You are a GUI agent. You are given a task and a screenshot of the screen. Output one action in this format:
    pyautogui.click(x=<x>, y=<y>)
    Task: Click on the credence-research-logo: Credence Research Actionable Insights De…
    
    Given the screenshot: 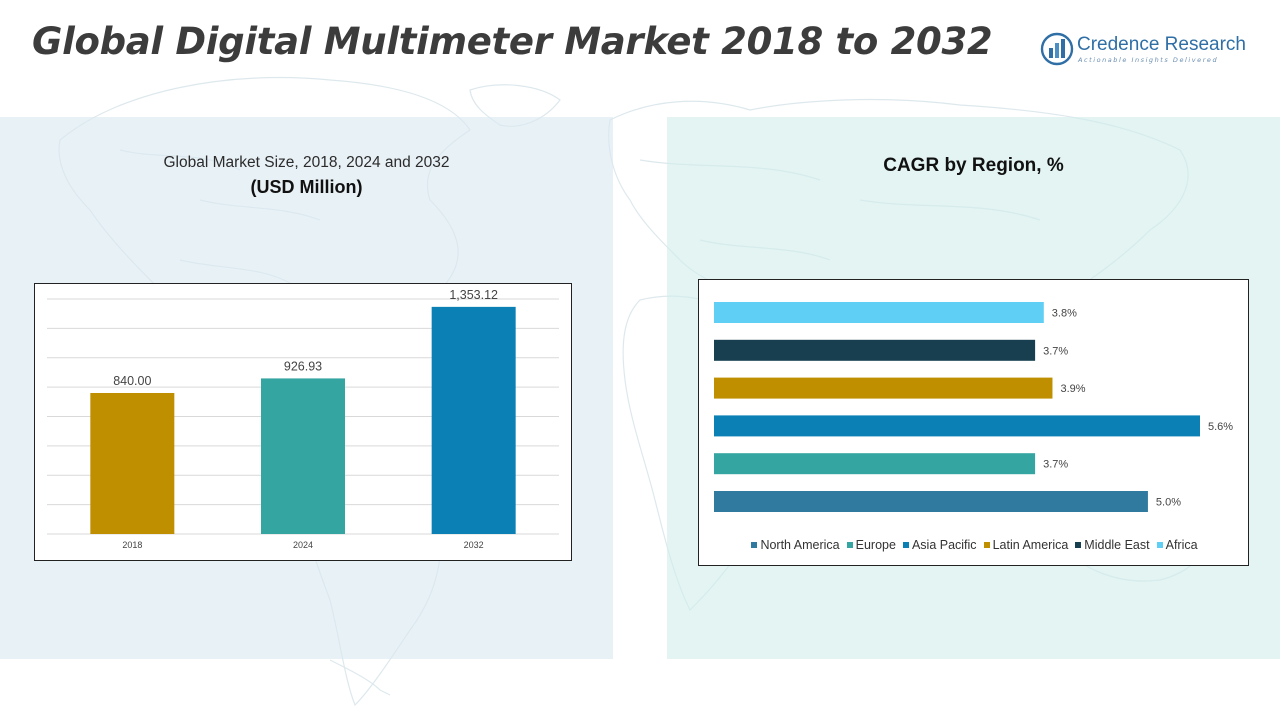 What is the action you would take?
    pyautogui.click(x=1150, y=50)
    